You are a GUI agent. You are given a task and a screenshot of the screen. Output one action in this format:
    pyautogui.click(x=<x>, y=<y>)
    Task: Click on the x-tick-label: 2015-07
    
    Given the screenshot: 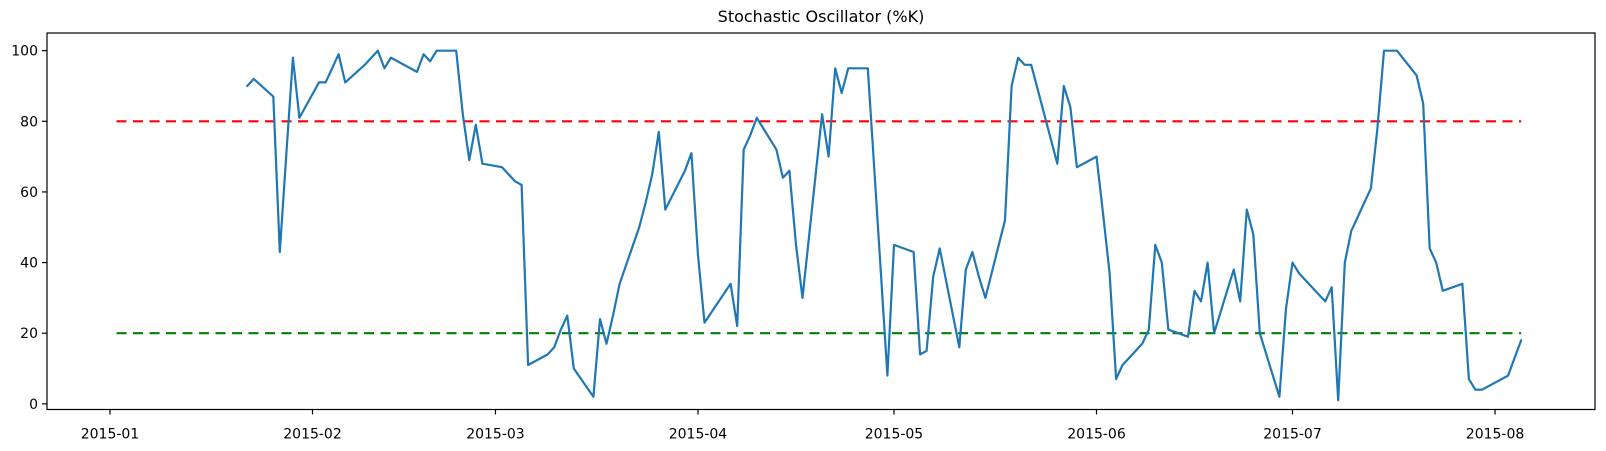 What is the action you would take?
    pyautogui.click(x=1292, y=435)
    